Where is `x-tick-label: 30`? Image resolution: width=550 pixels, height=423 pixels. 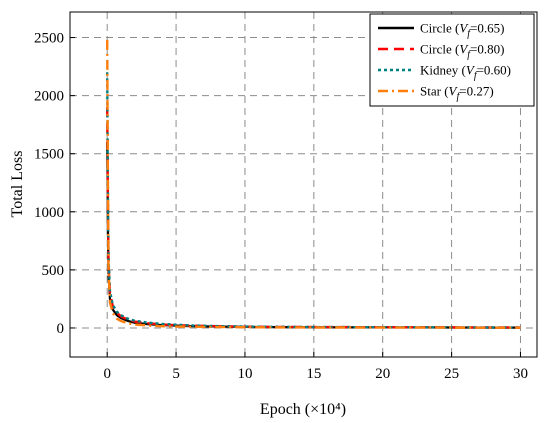
x-tick-label: 30 is located at coordinates (520, 374).